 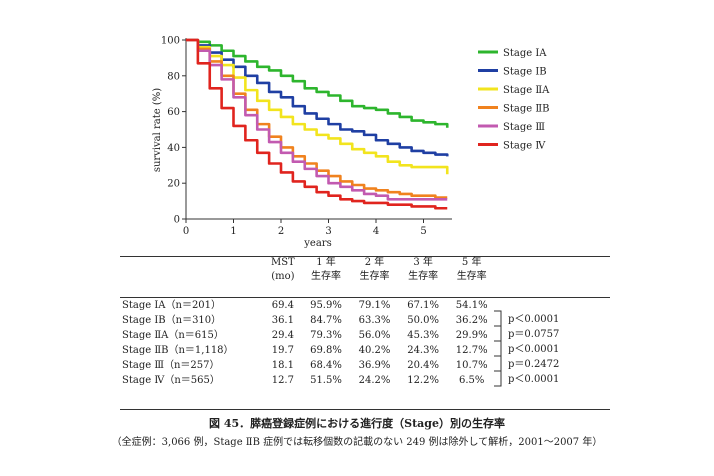 What do you see at coordinates (326, 350) in the screenshot?
I see `cell-1yr: 69.8%` at bounding box center [326, 350].